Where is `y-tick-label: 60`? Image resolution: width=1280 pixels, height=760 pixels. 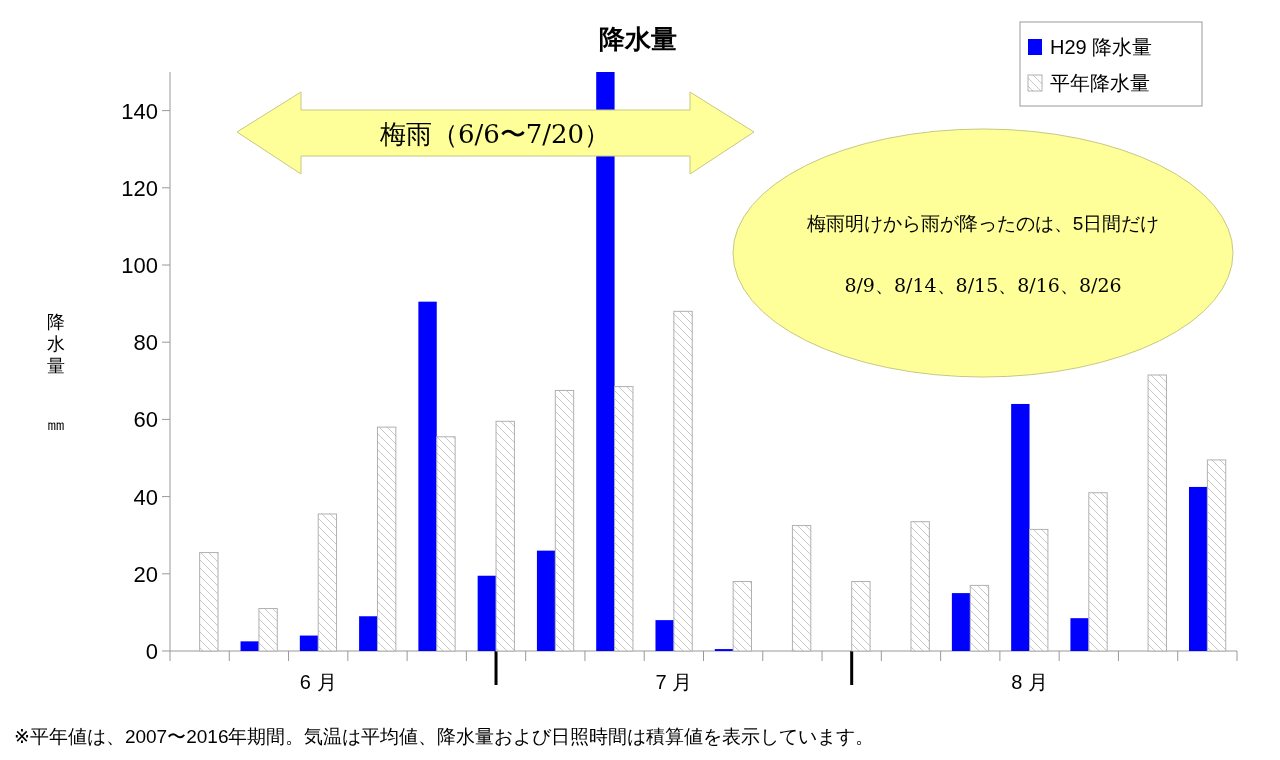 y-tick-label: 60 is located at coordinates (145, 420).